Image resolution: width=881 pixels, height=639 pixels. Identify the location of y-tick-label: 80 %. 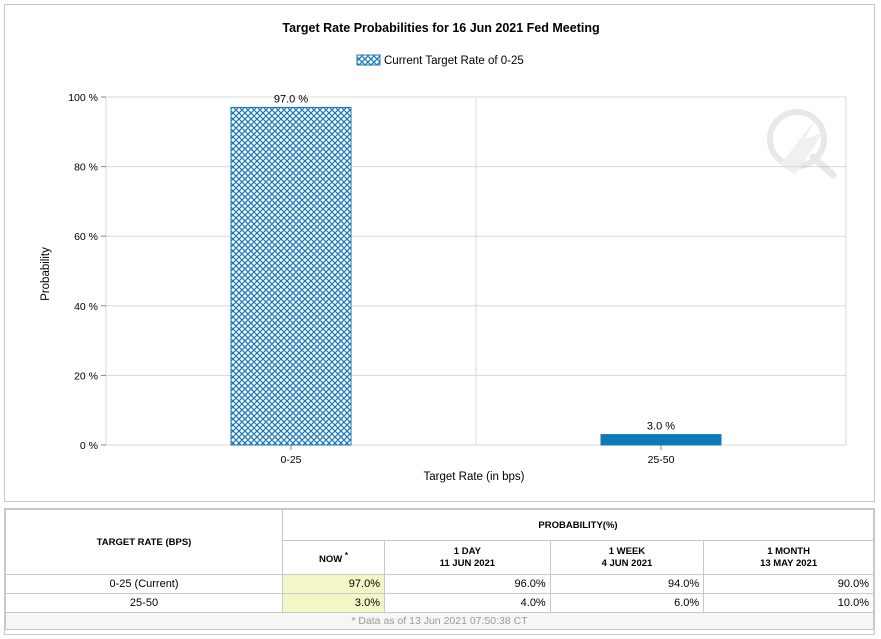
(86, 168).